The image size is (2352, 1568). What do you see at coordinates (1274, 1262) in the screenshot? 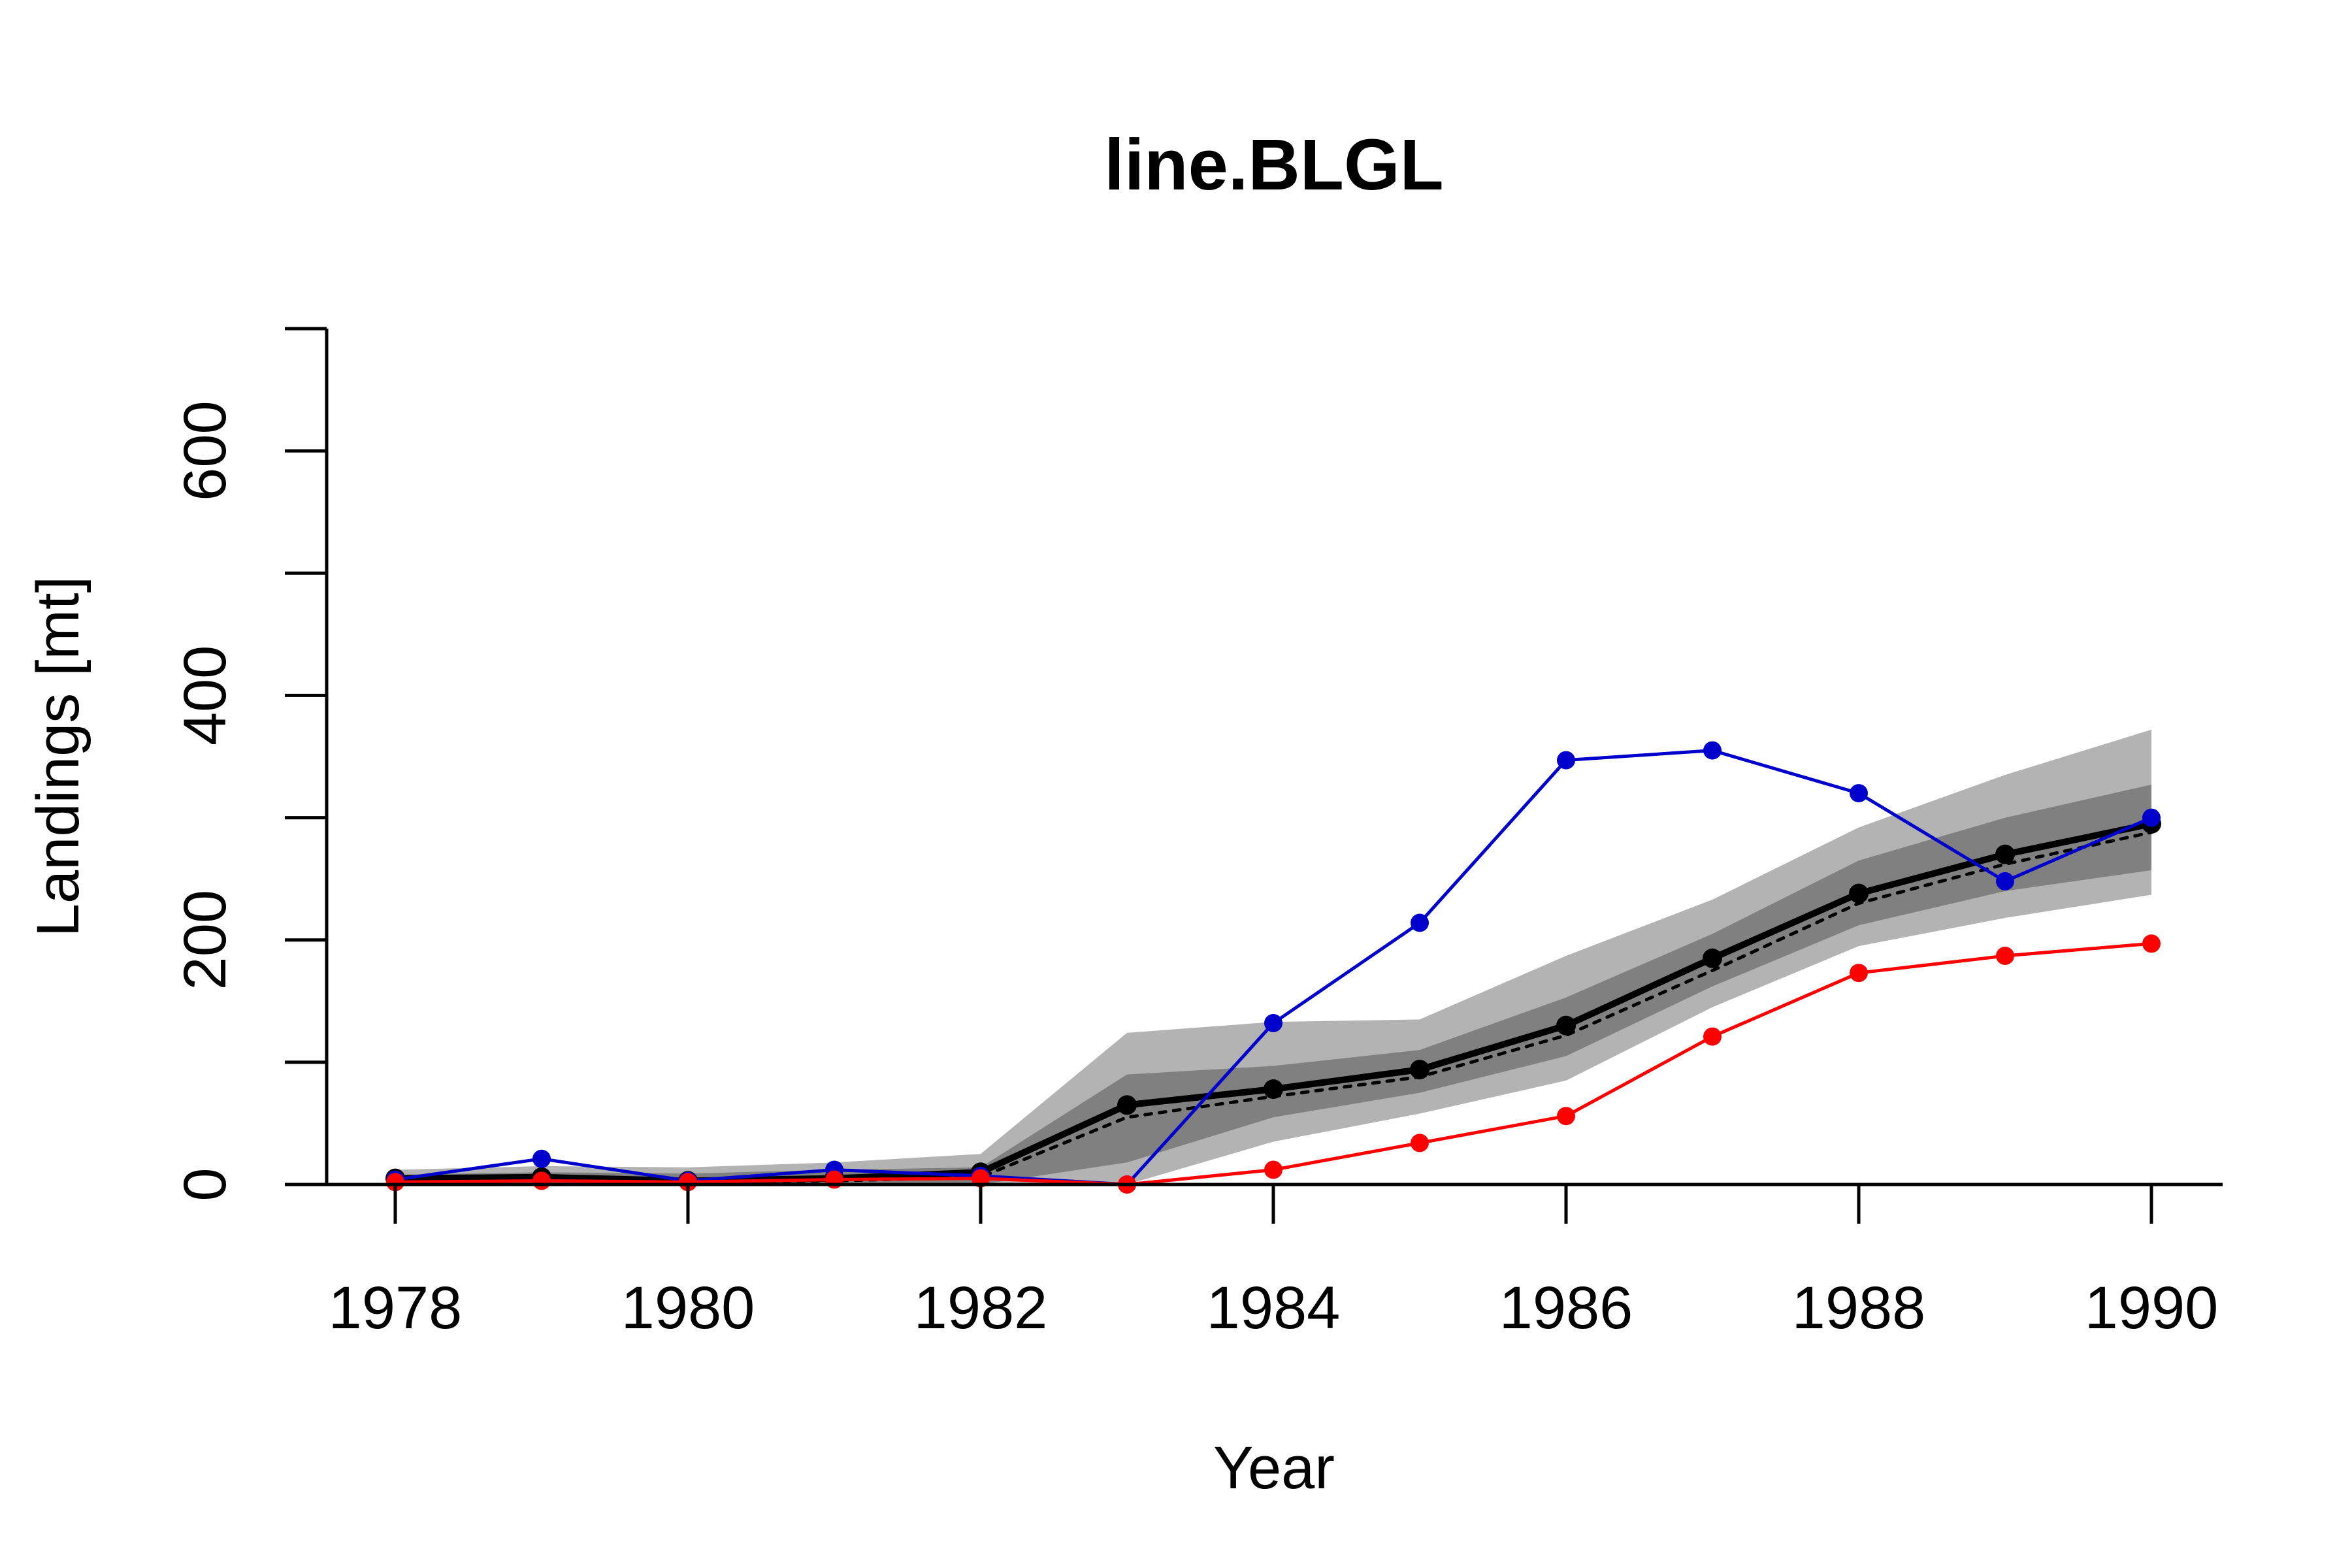
I see `x-axis-ticks: 1978 1980 1982 1984 1986 1988 1990` at bounding box center [1274, 1262].